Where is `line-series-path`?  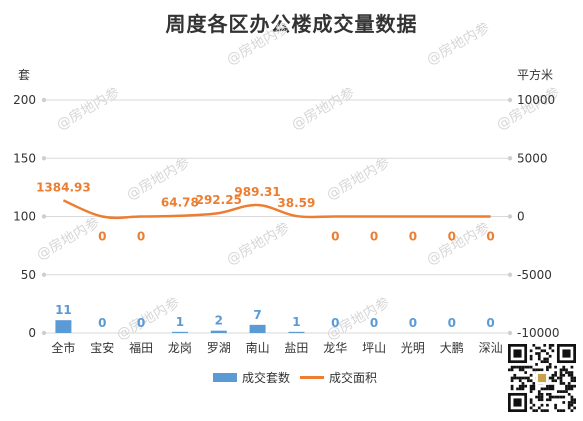 line-series-path is located at coordinates (276, 209).